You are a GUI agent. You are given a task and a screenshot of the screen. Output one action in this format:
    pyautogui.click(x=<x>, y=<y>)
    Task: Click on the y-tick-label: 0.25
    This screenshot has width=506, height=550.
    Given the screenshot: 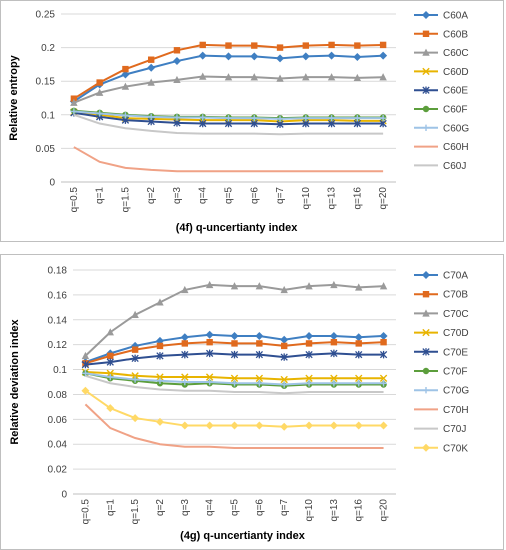 What is the action you would take?
    pyautogui.click(x=46, y=15)
    